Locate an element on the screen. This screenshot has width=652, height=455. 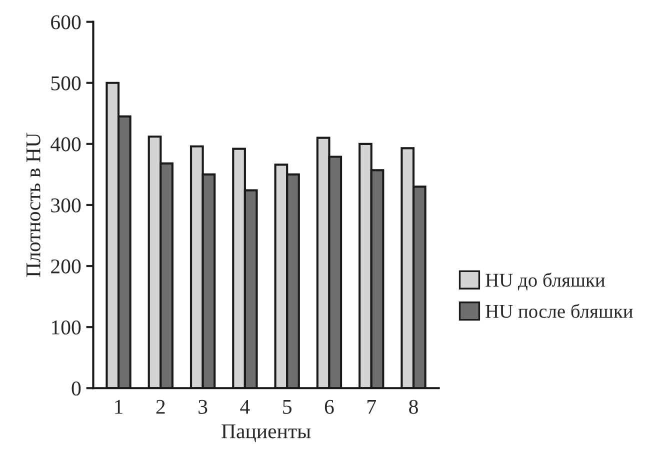
x-axis-title: Пациенты is located at coordinates (266, 433).